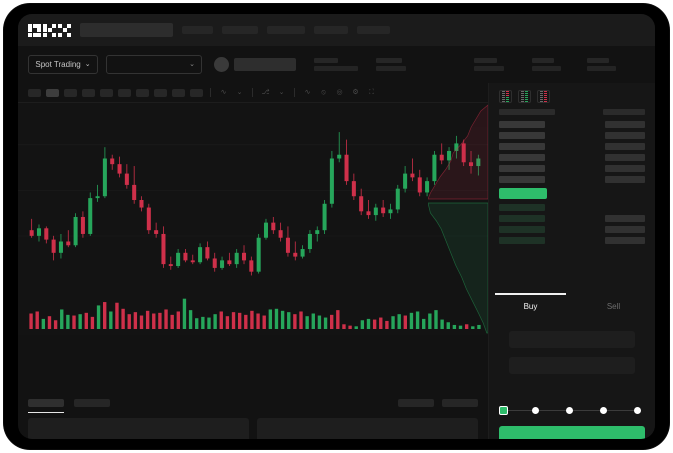 The width and height of the screenshot is (673, 453). Describe the element at coordinates (572, 365) in the screenshot. I see `order-amount-input` at that location.